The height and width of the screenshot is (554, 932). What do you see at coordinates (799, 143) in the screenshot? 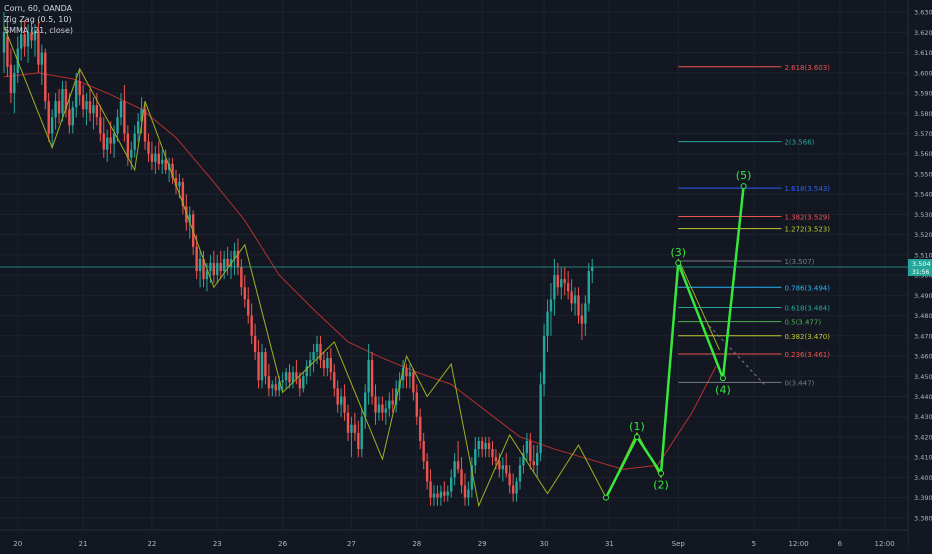
I see `fib-level-label: 2(3.566)` at bounding box center [799, 143].